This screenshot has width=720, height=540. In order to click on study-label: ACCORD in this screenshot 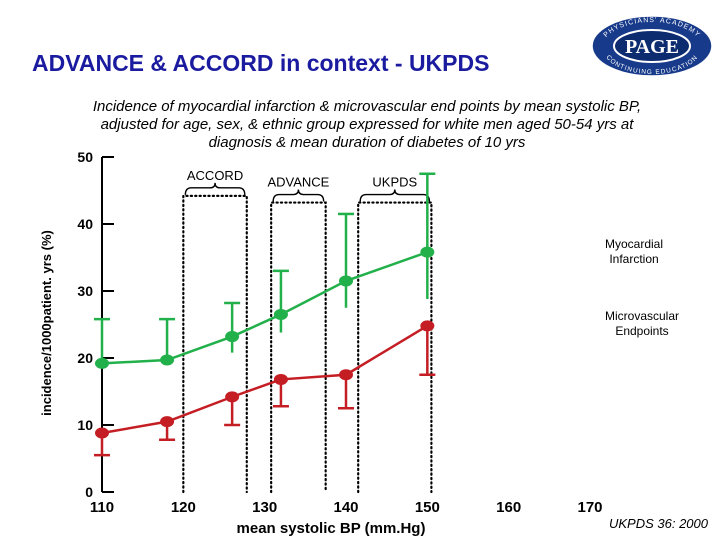, I will do `click(215, 175)`.